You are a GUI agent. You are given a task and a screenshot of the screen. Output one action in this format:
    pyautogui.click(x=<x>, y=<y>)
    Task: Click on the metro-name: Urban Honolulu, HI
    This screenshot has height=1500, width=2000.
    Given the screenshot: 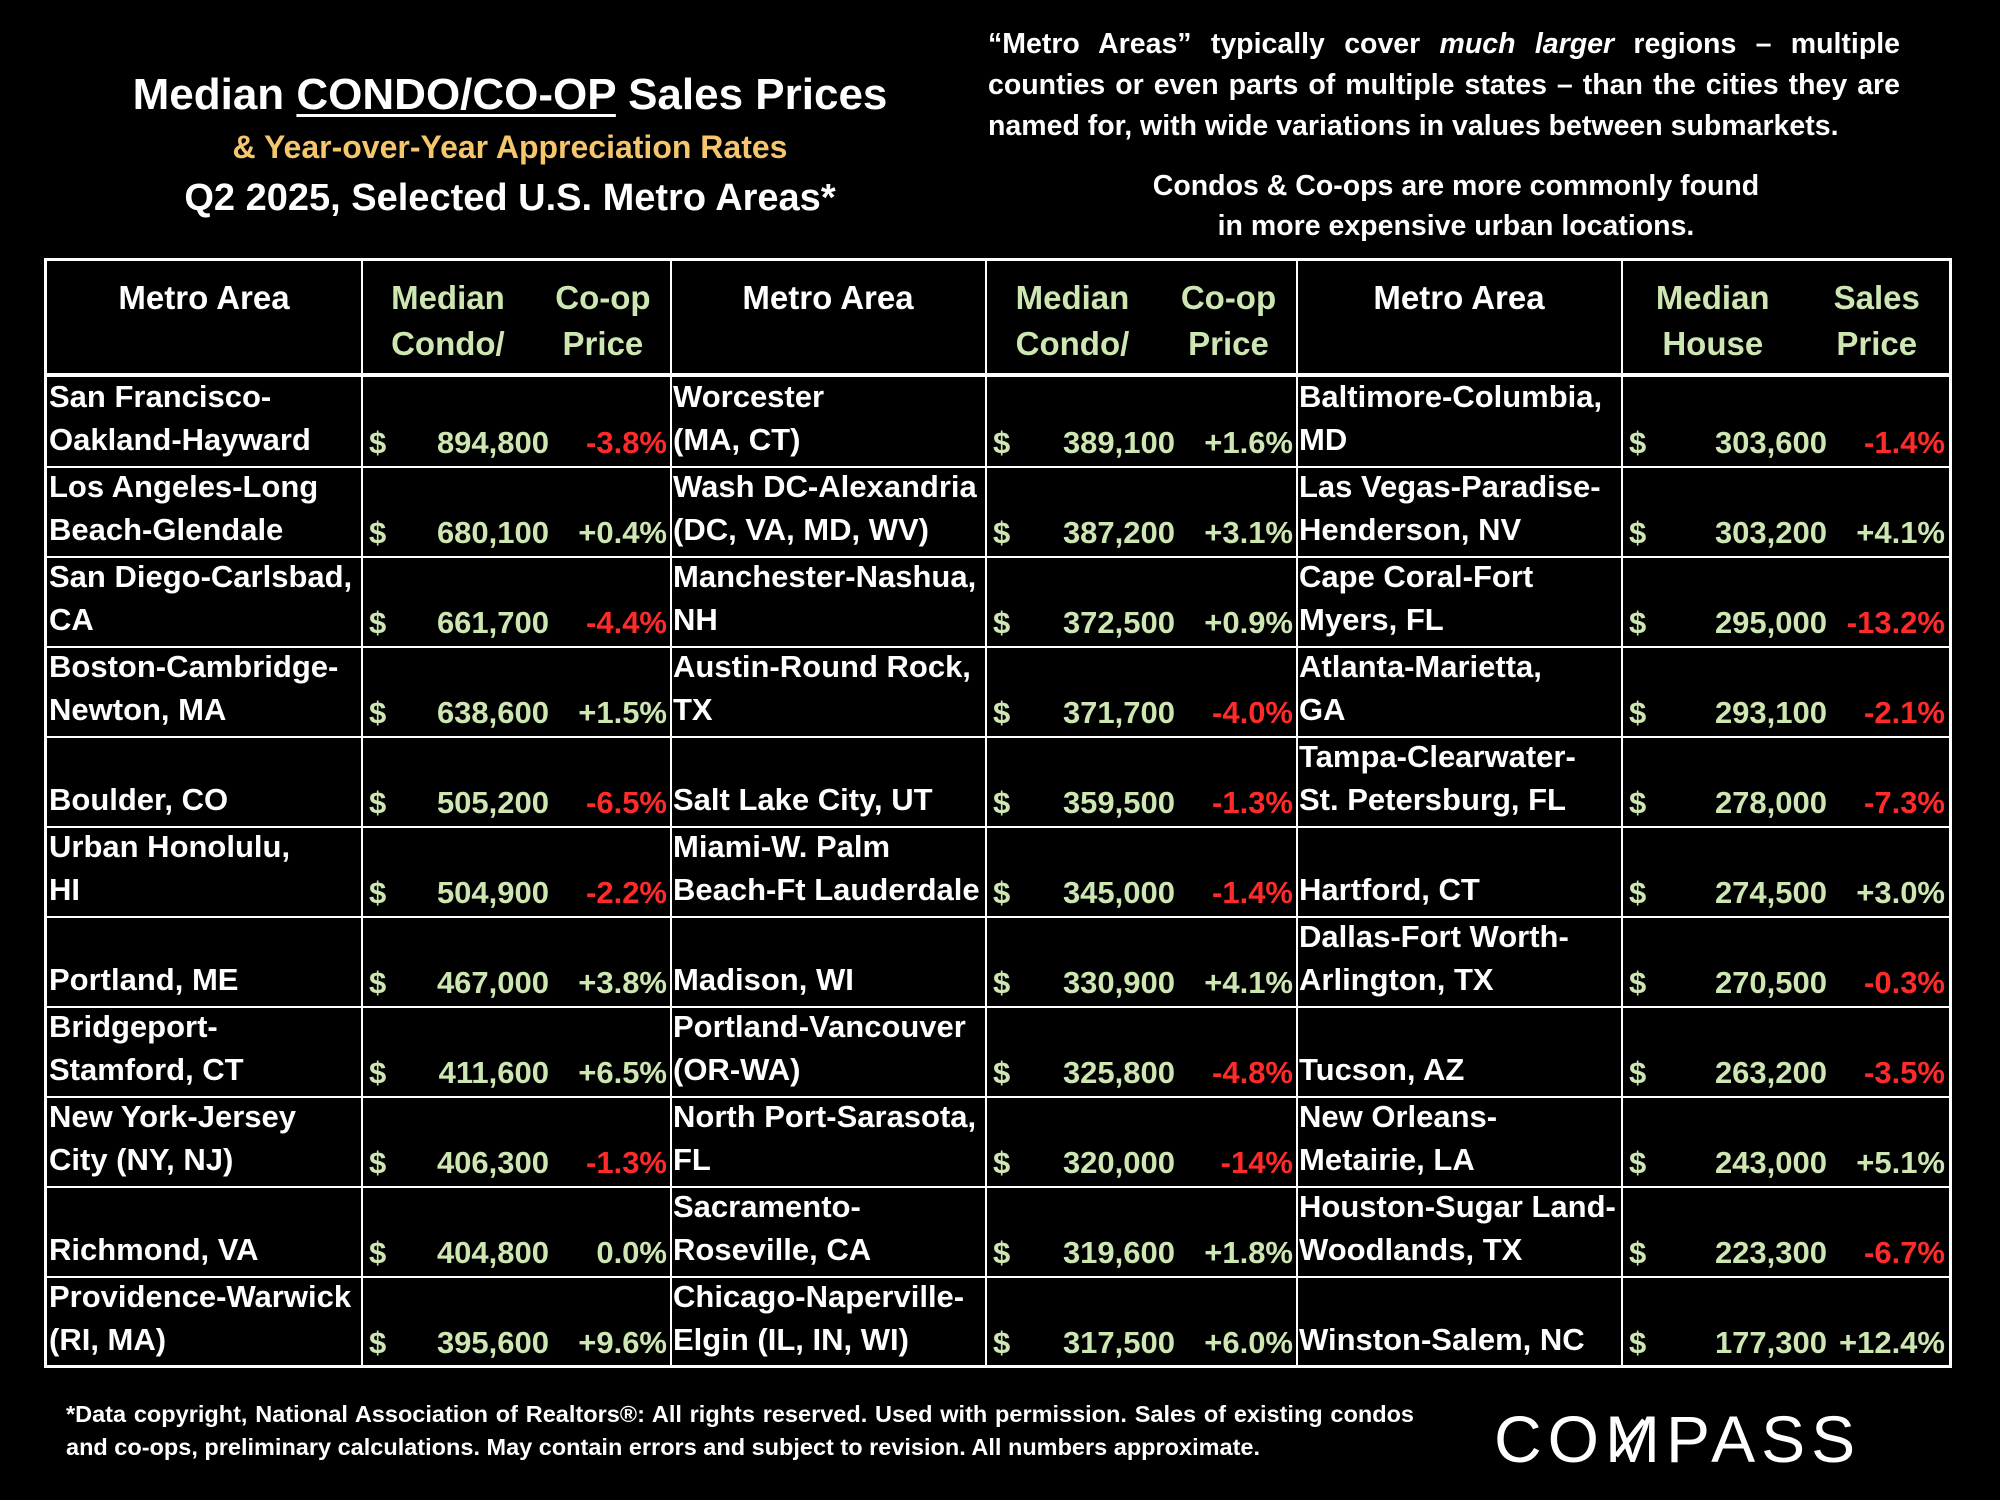 What is the action you would take?
    pyautogui.click(x=204, y=872)
    